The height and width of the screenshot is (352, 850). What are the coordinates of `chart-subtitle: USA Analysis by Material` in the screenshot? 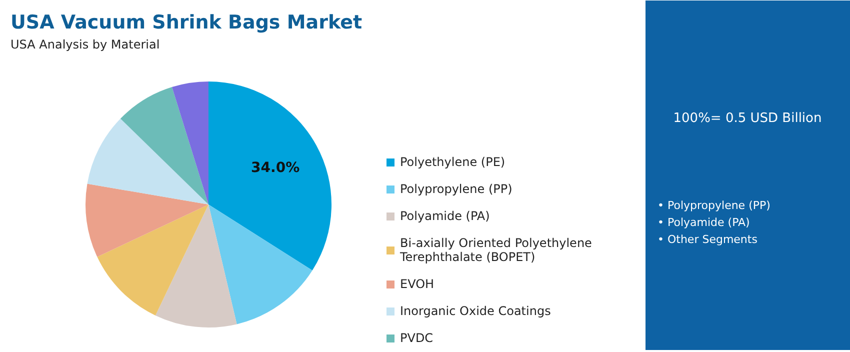 It's located at (85, 45).